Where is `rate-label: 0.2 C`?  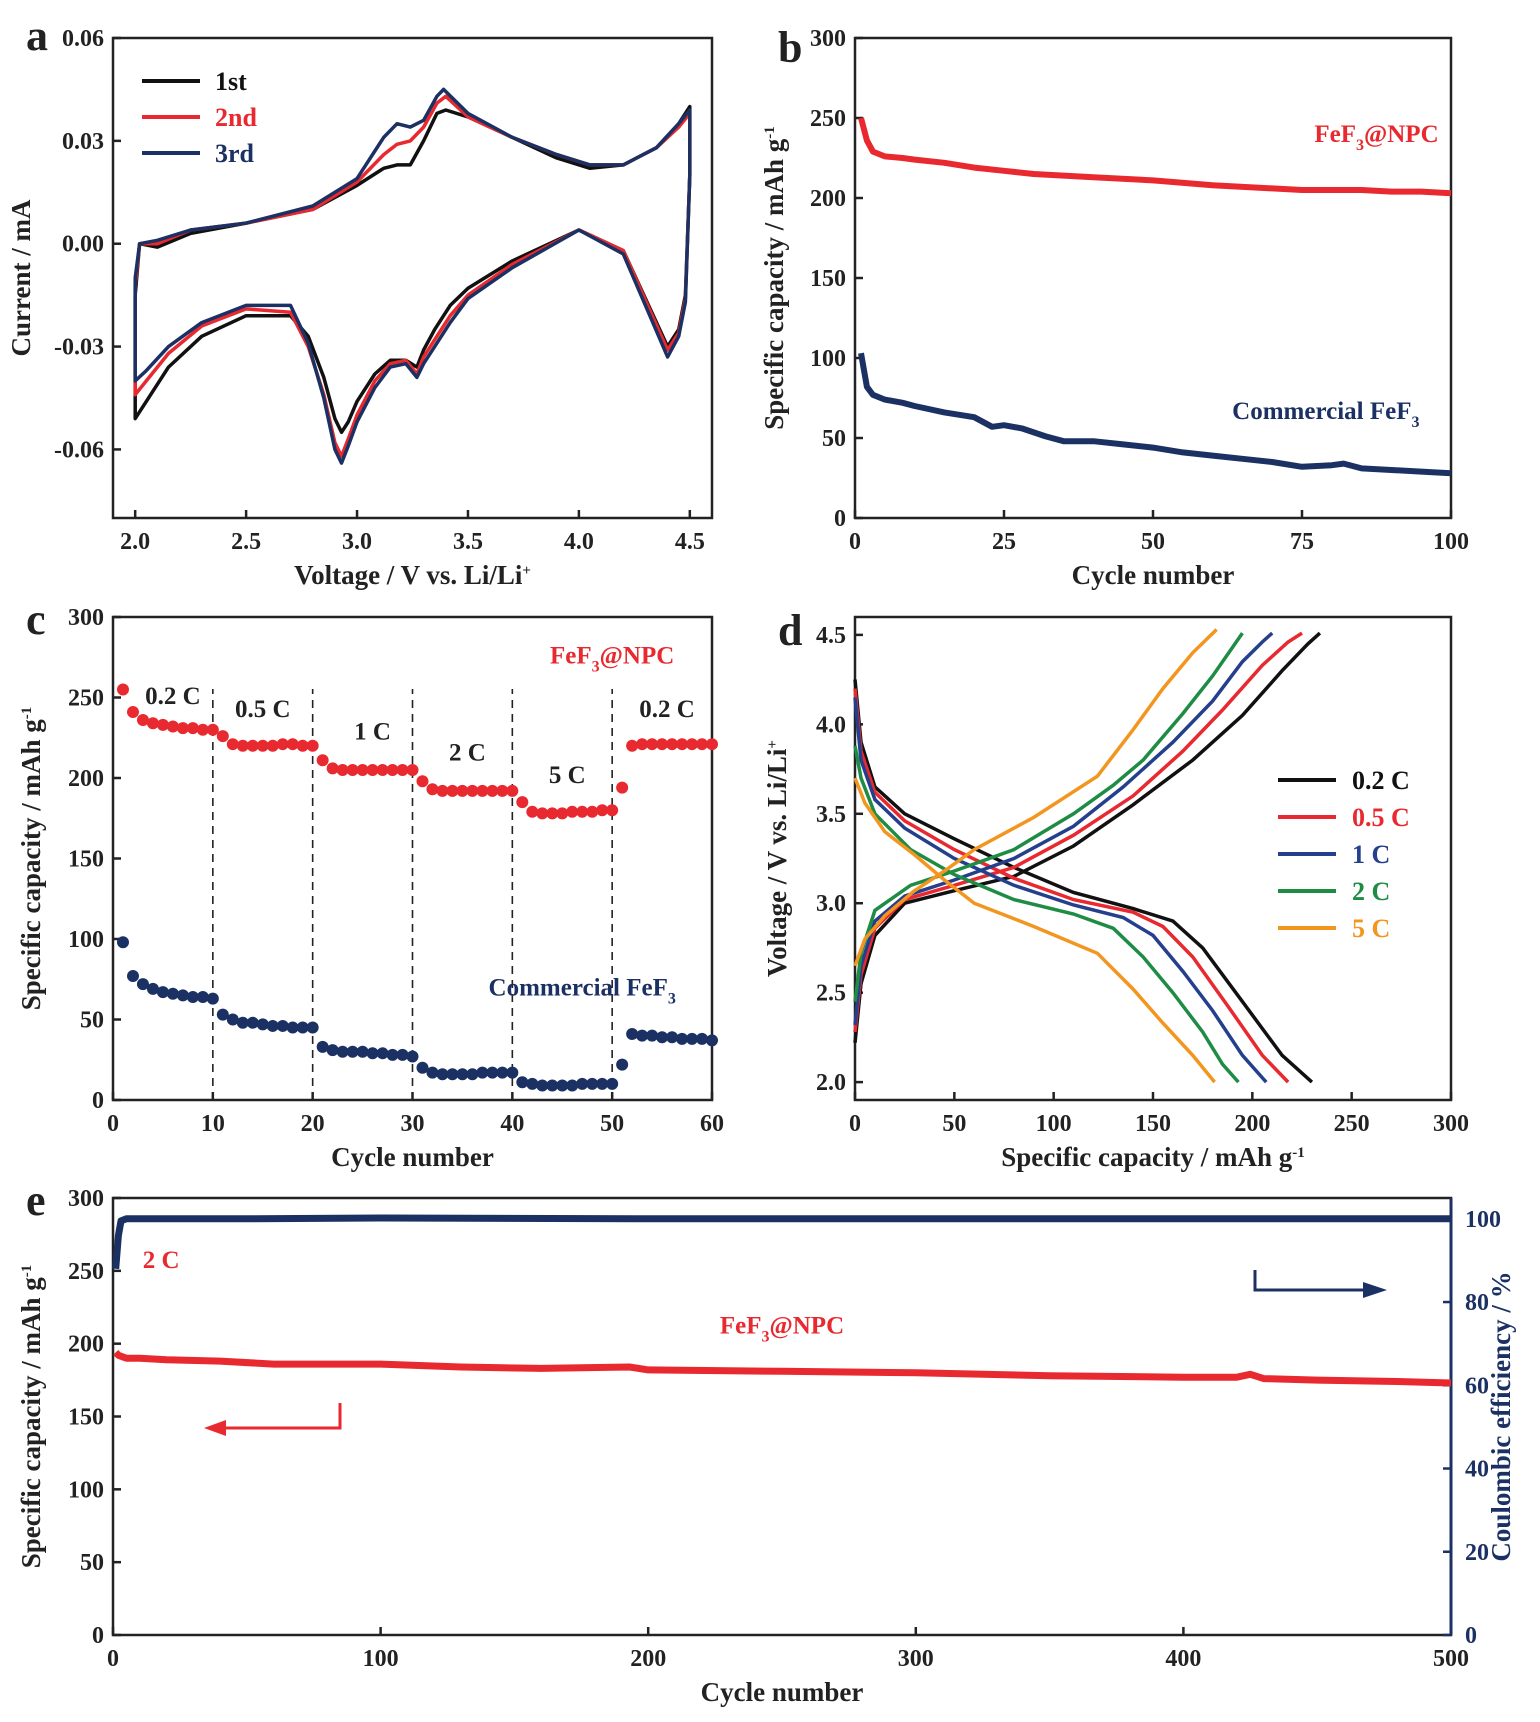 rate-label: 0.2 C is located at coordinates (173, 696).